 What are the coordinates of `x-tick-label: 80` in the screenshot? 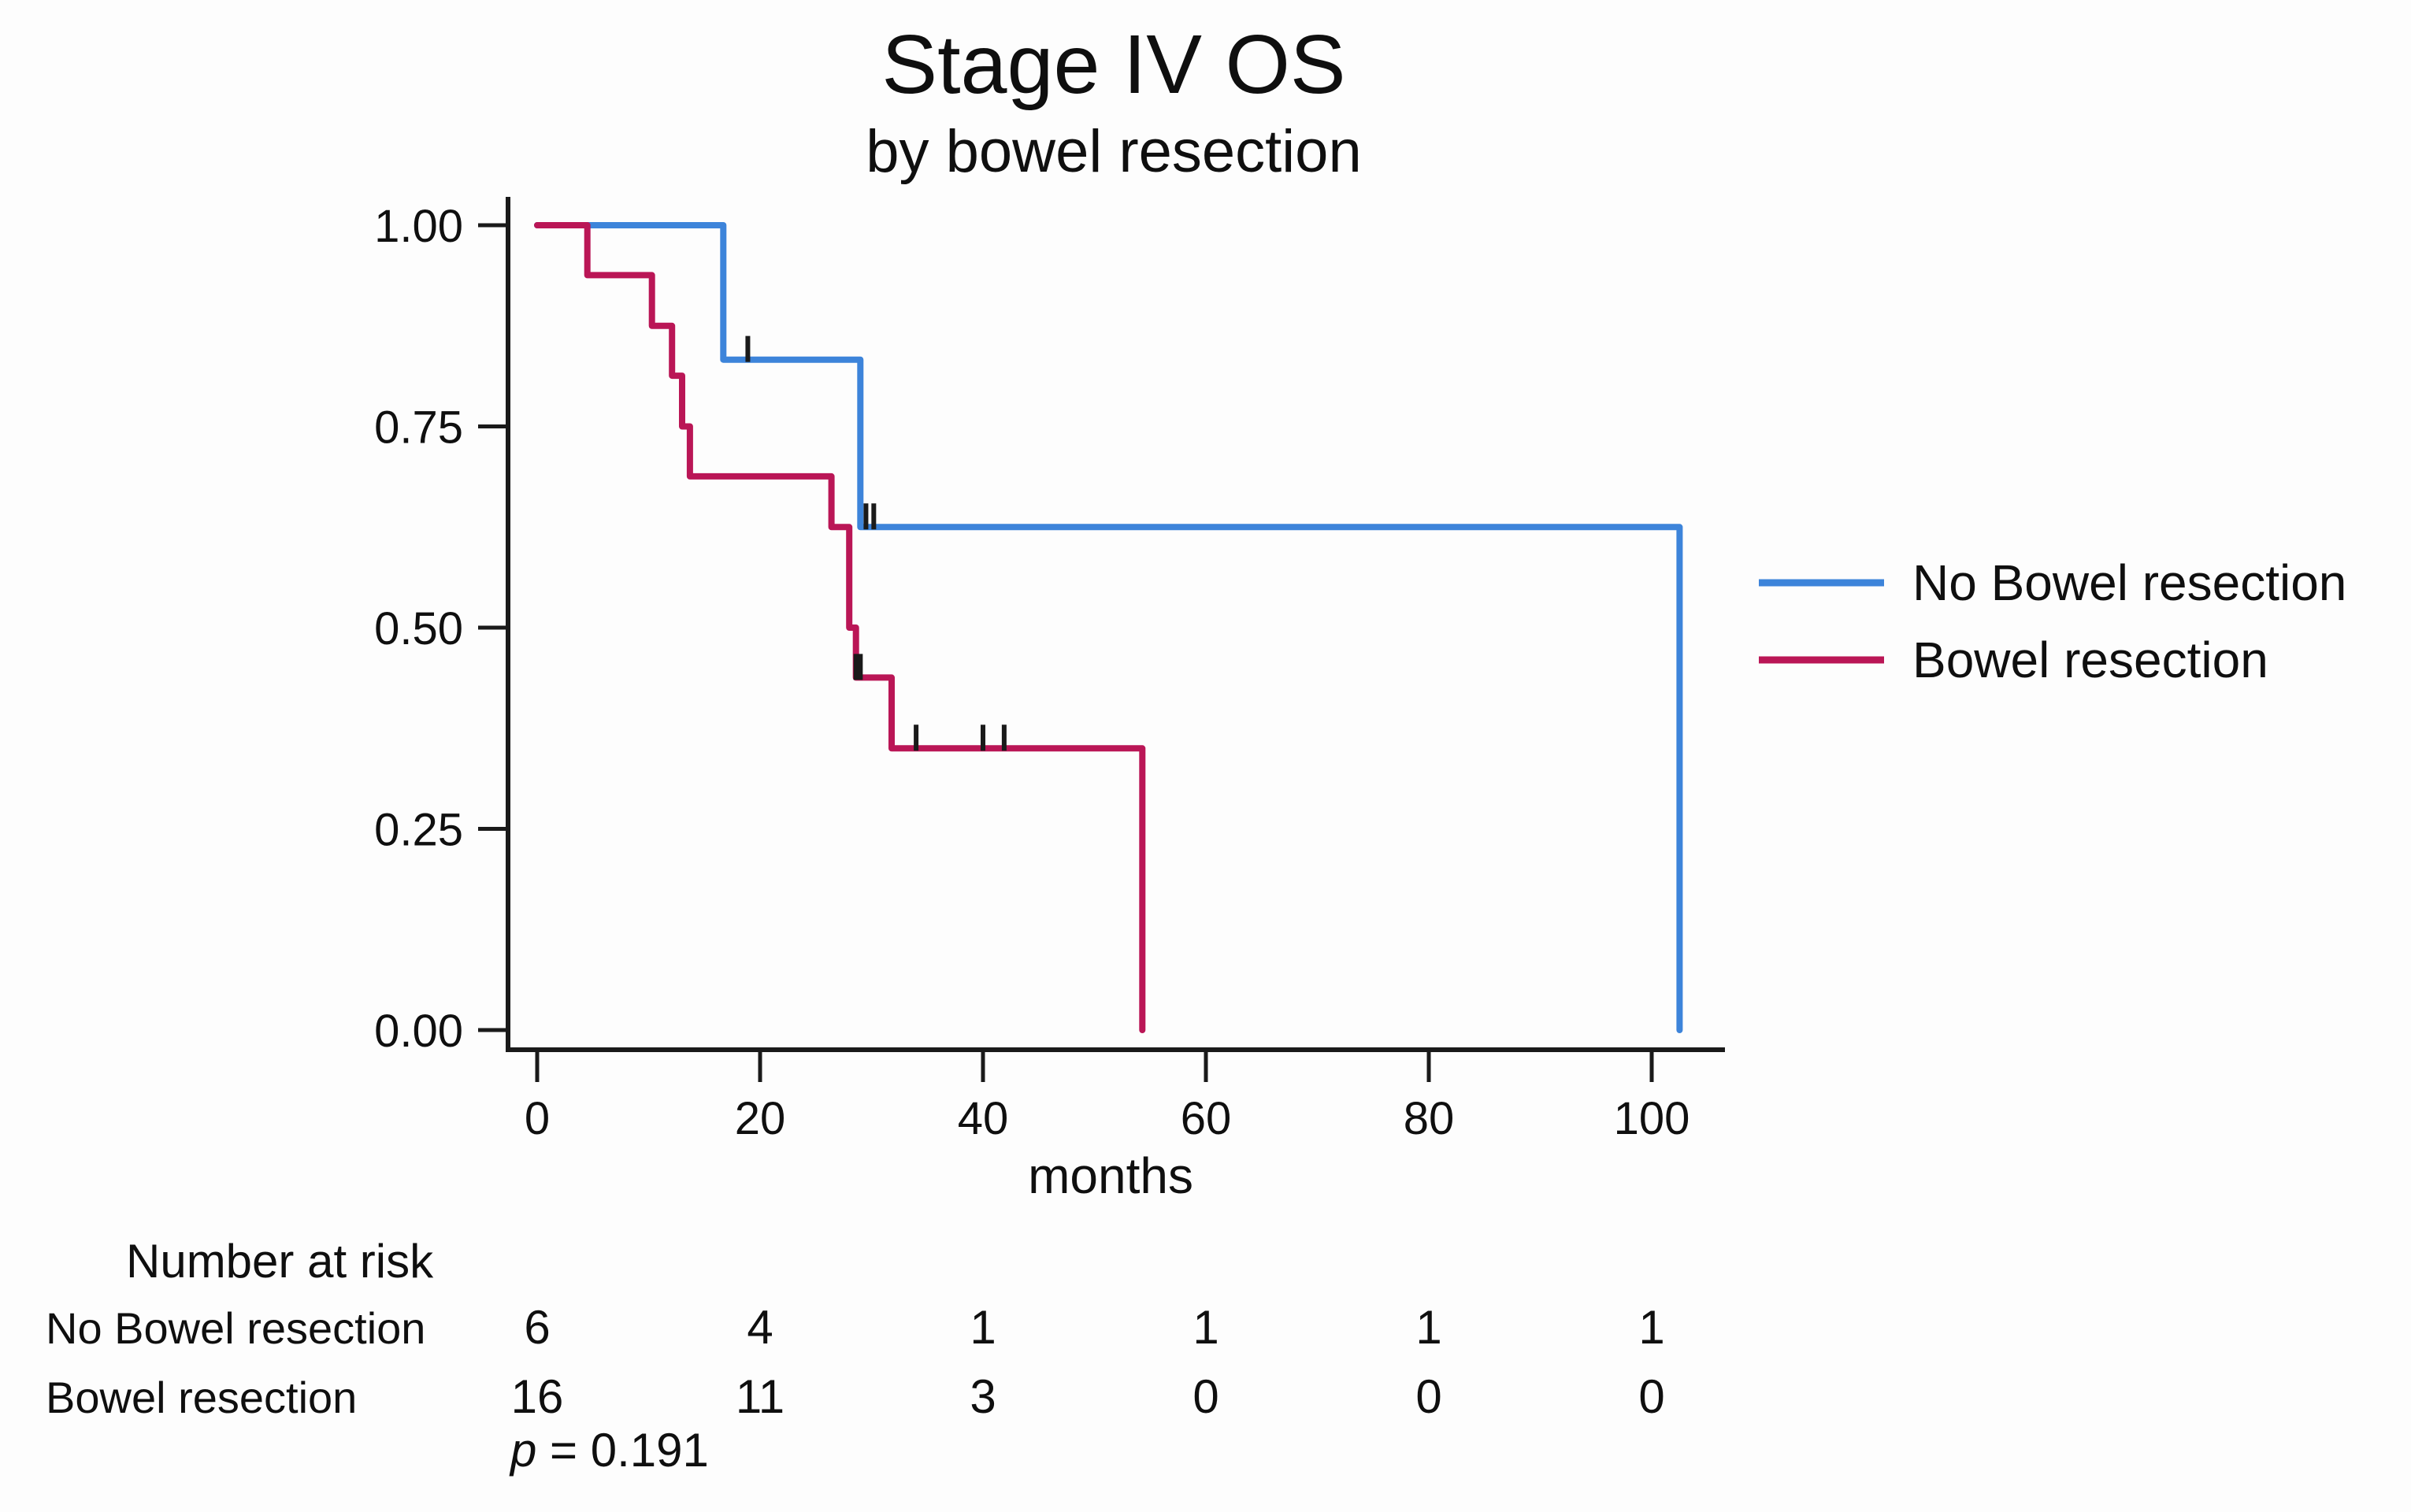 It's located at (1429, 1118).